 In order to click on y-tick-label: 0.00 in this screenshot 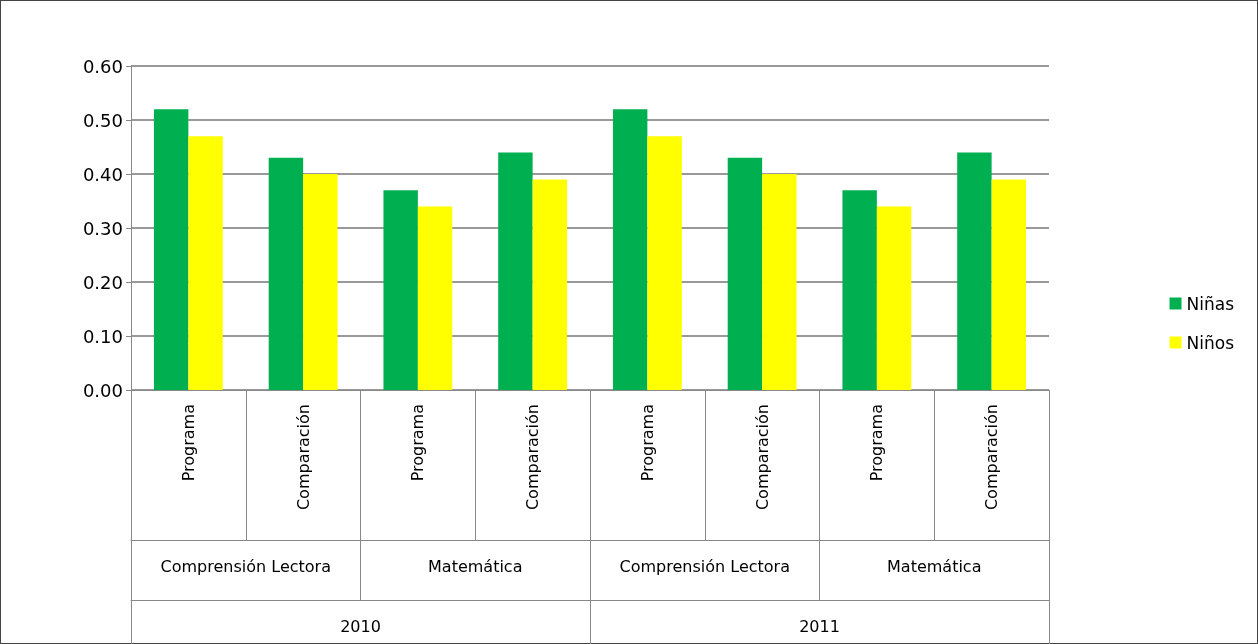, I will do `click(102, 390)`.